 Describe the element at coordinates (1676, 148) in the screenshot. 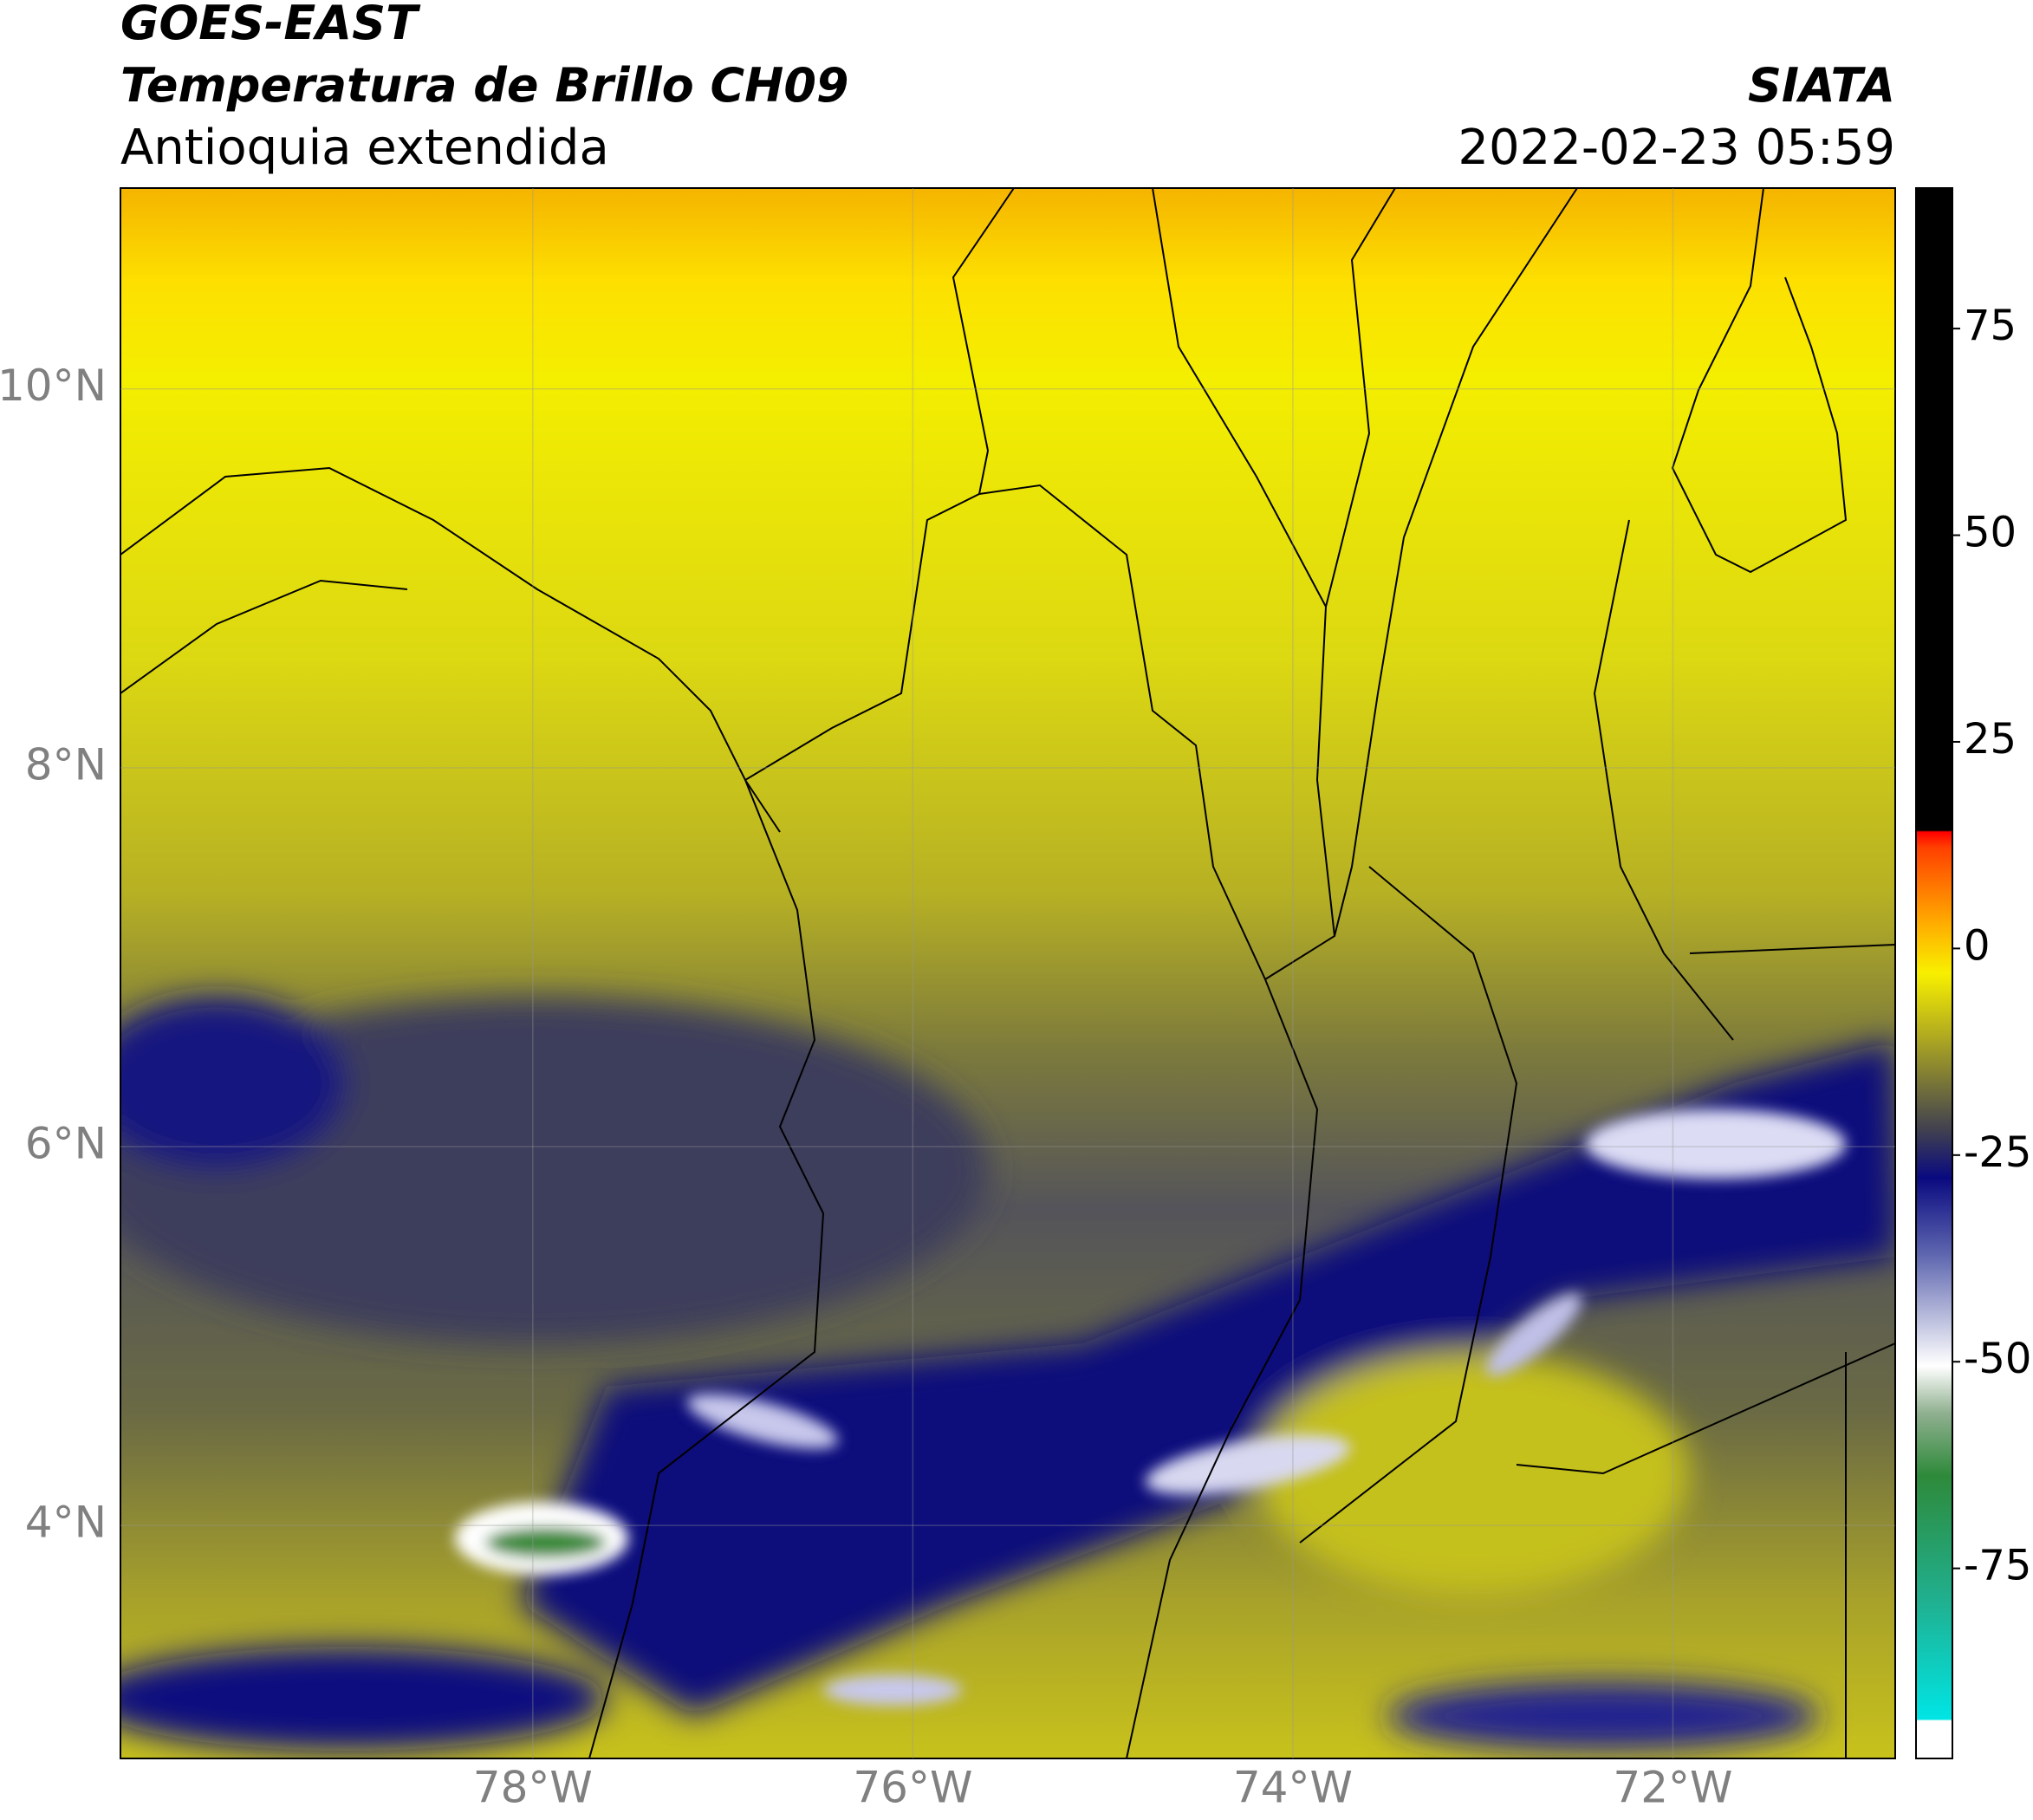

I see `datetime: 2022-02-23 05:59` at that location.